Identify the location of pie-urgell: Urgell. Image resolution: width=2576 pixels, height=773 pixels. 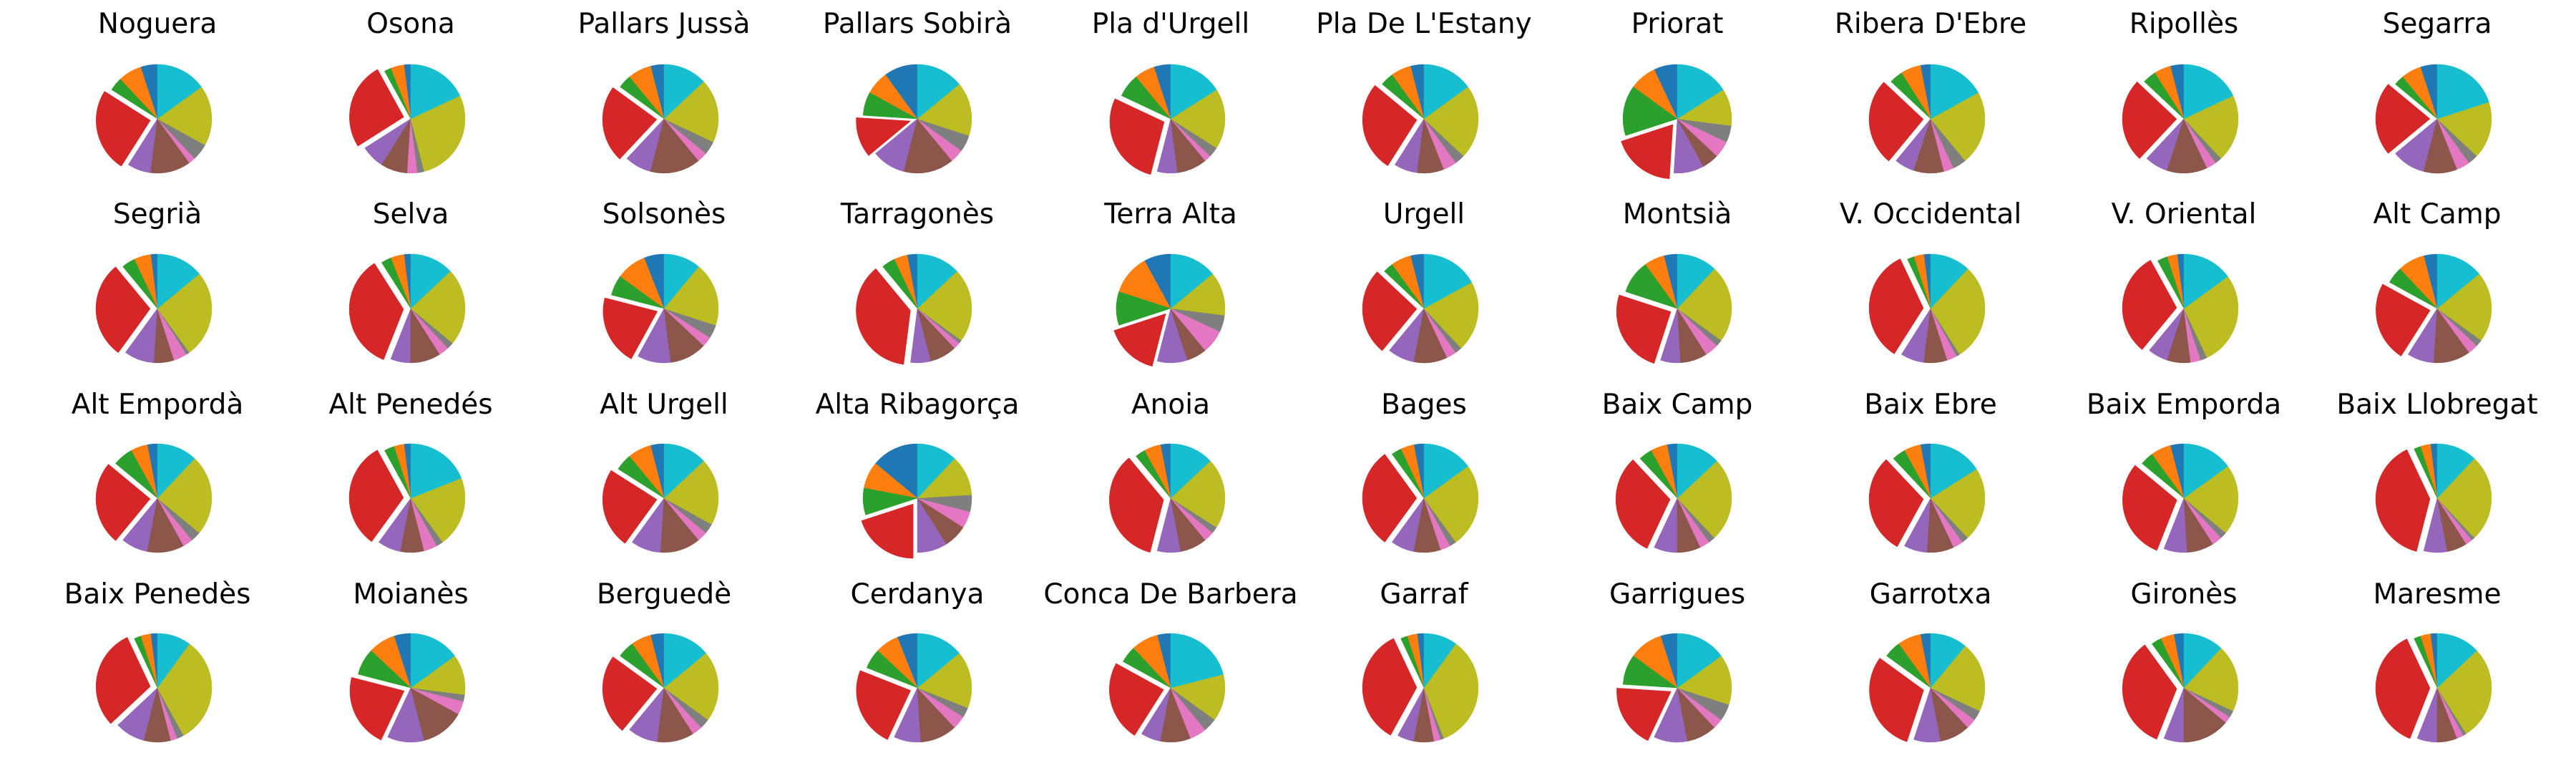
(1420, 281).